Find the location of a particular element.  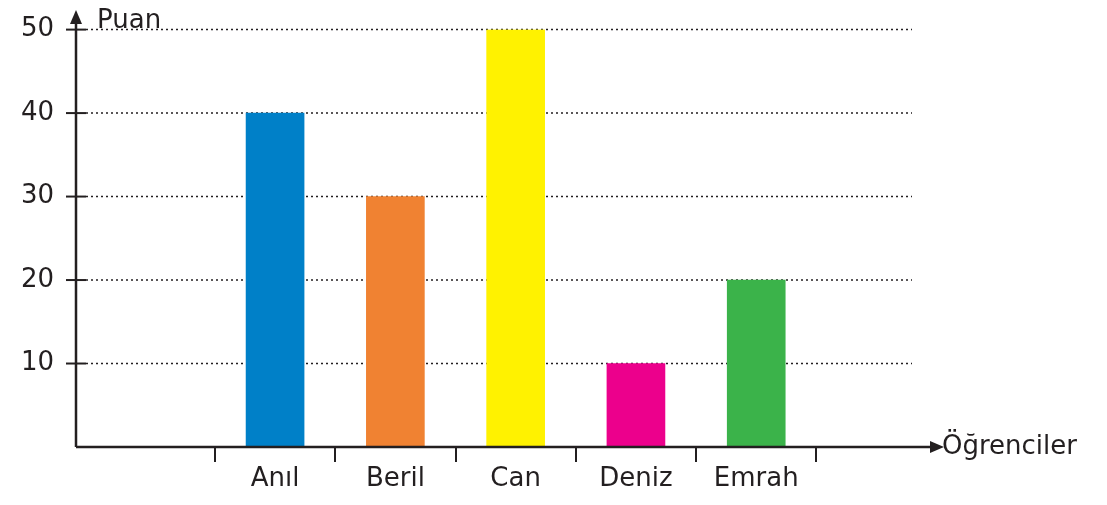

y-tick-label: 10 is located at coordinates (37, 361).